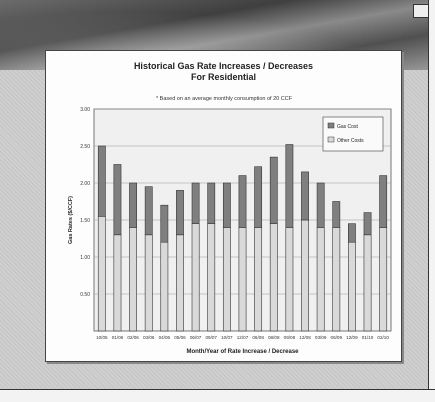 The image size is (435, 402). I want to click on x-tick-label: 03/09, so click(321, 337).